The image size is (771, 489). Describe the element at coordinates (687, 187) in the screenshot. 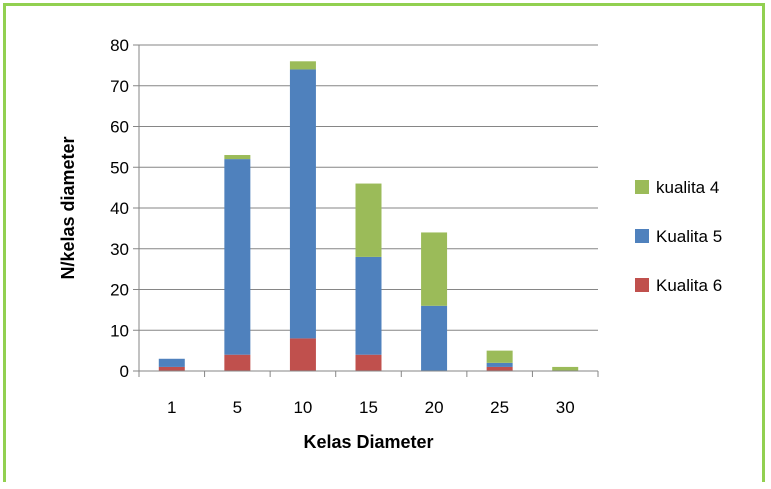

I see `legend-label: kualita 4` at that location.